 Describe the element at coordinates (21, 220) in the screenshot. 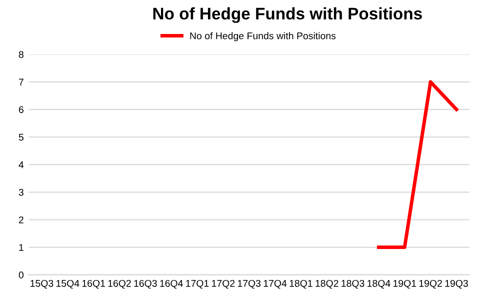

I see `y-tick-label: 2` at that location.